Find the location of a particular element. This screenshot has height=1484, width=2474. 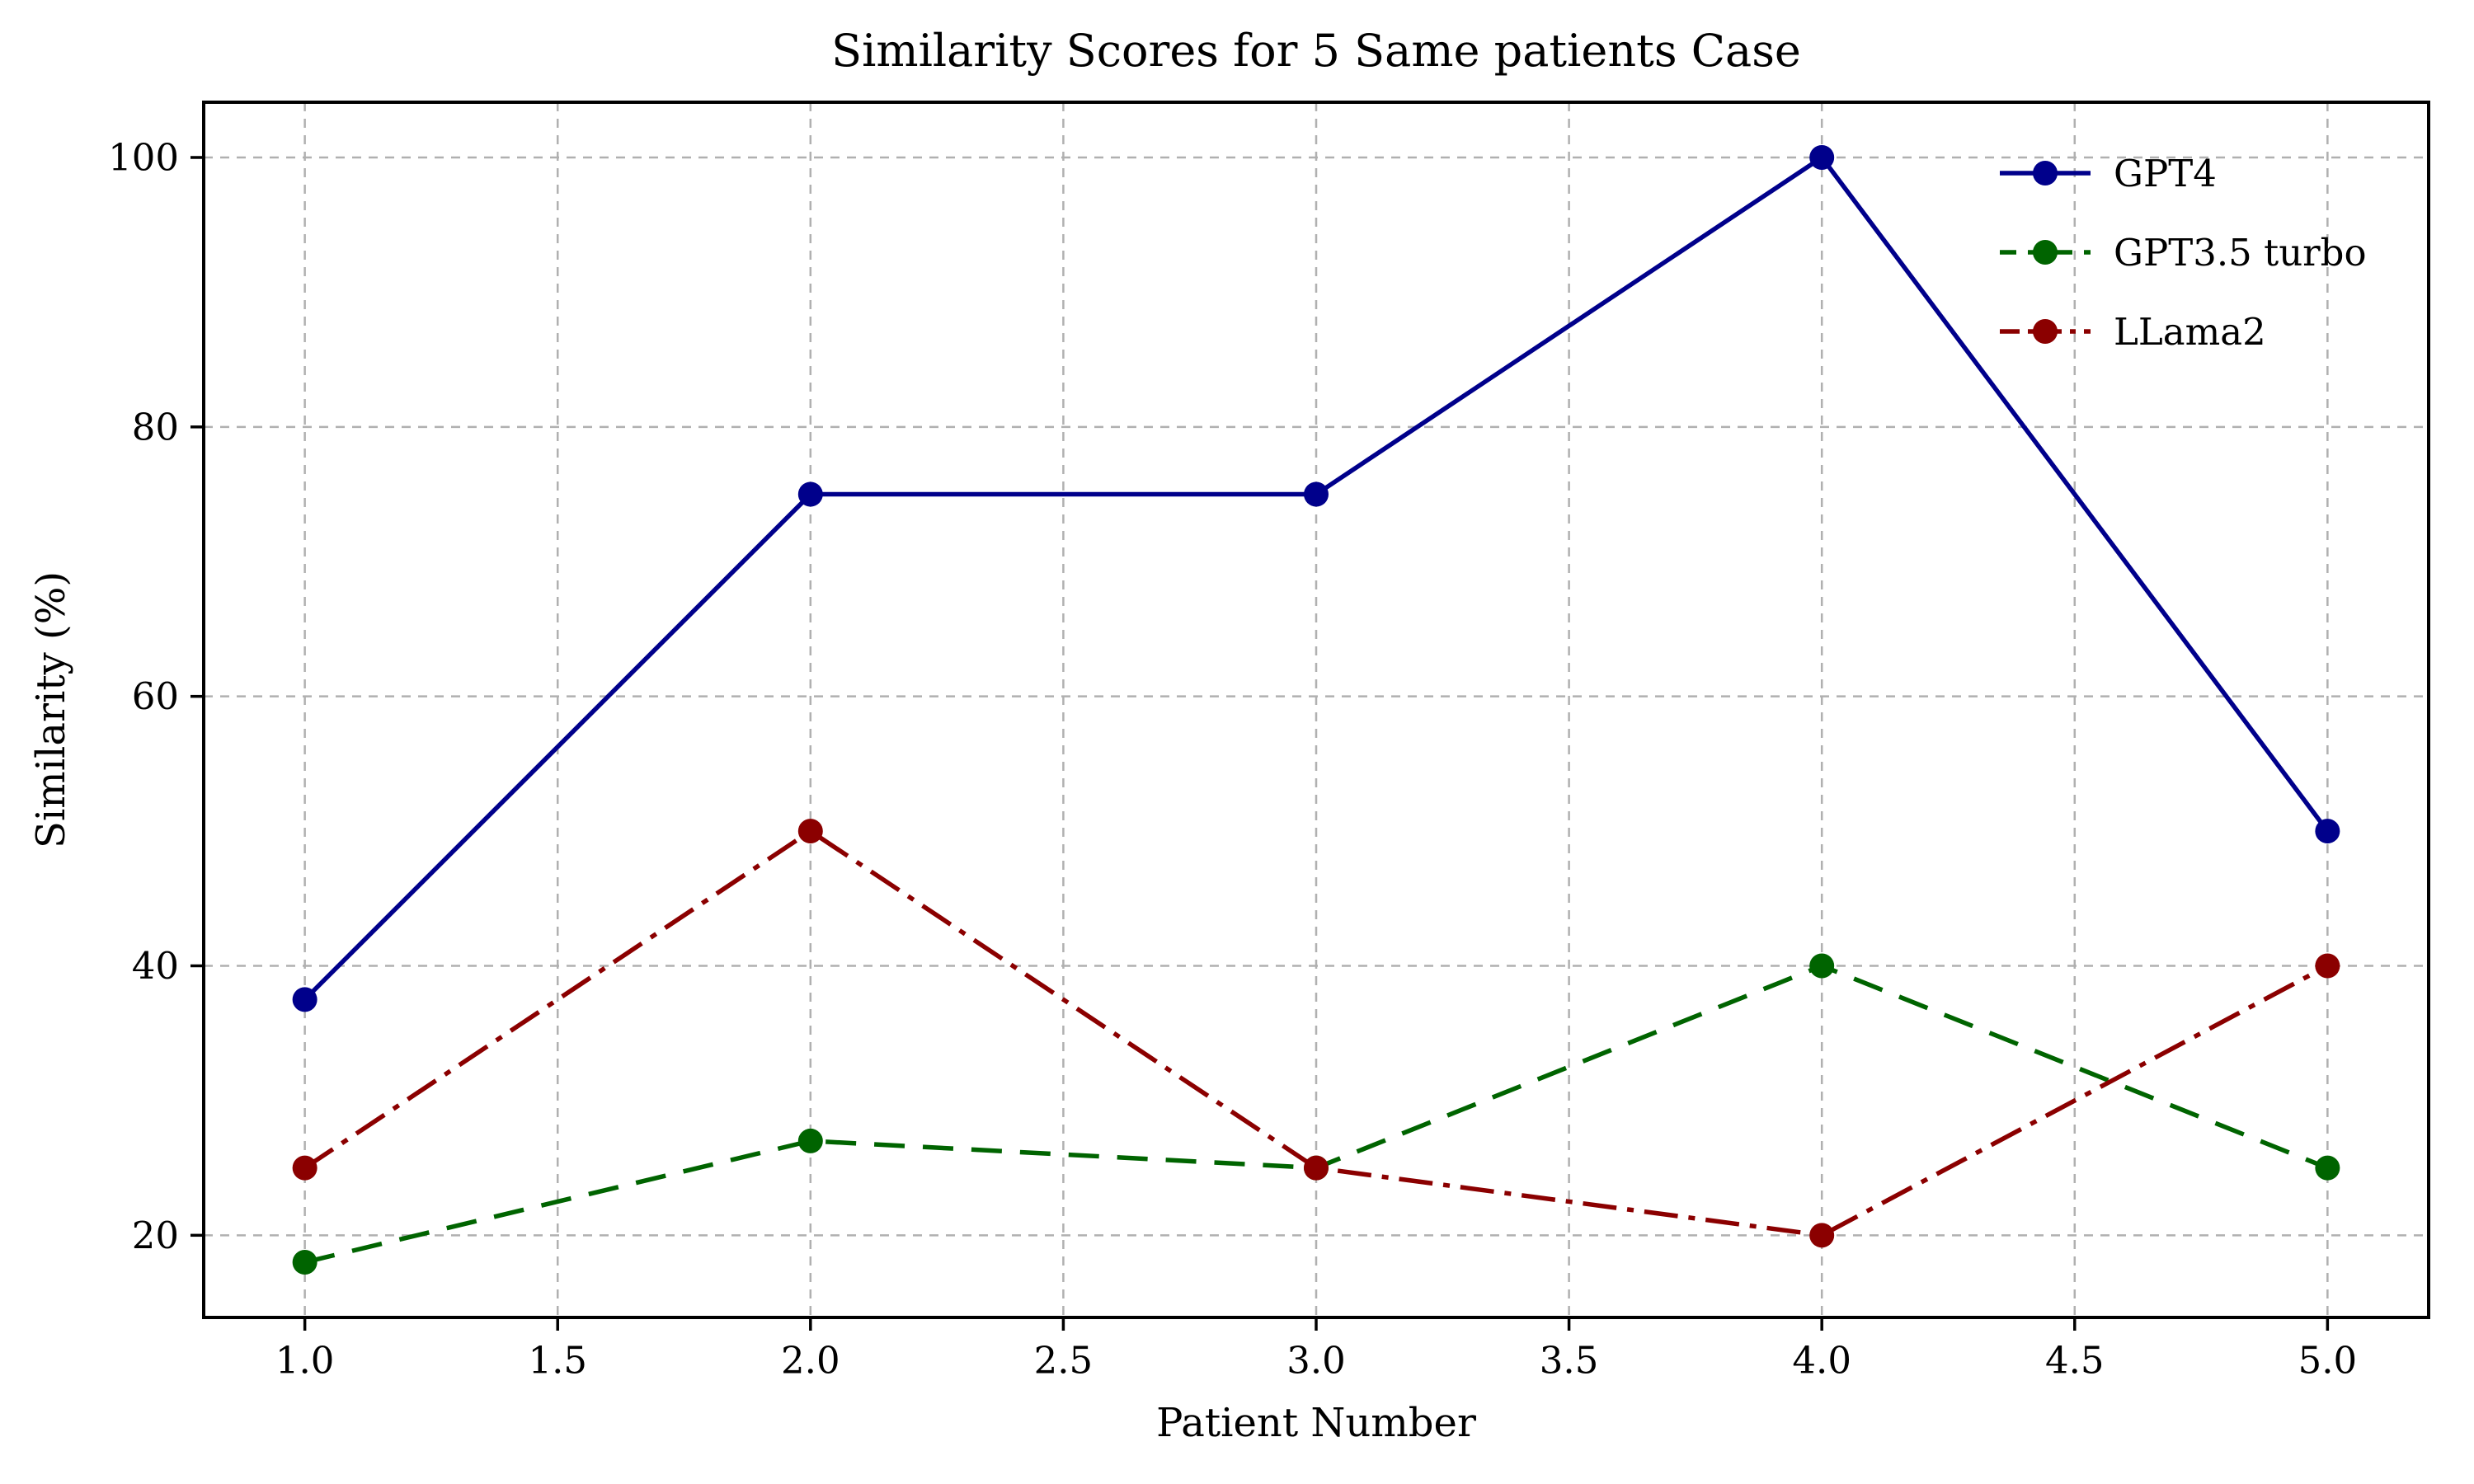

x-axis-label: Patient Number is located at coordinates (1316, 1423).